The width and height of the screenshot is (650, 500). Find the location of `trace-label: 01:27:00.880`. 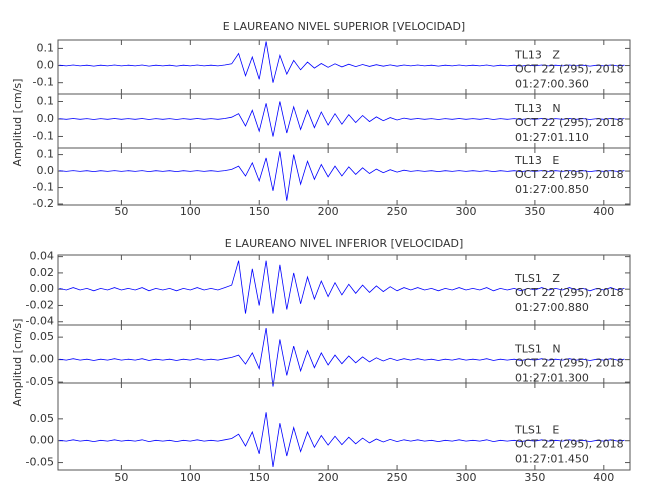

trace-label: 01:27:00.880 is located at coordinates (552, 307).